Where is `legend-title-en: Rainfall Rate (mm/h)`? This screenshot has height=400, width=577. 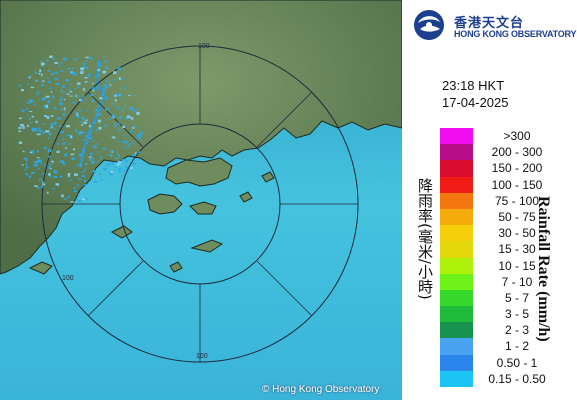 legend-title-en: Rainfall Rate (mm/h) is located at coordinates (543, 269).